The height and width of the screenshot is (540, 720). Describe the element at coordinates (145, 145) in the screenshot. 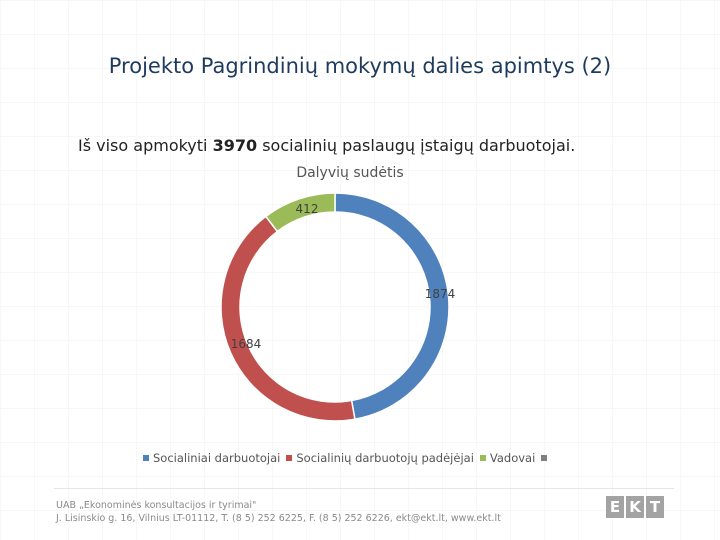

I see `lead-prefix: Iš viso apmokyti` at that location.